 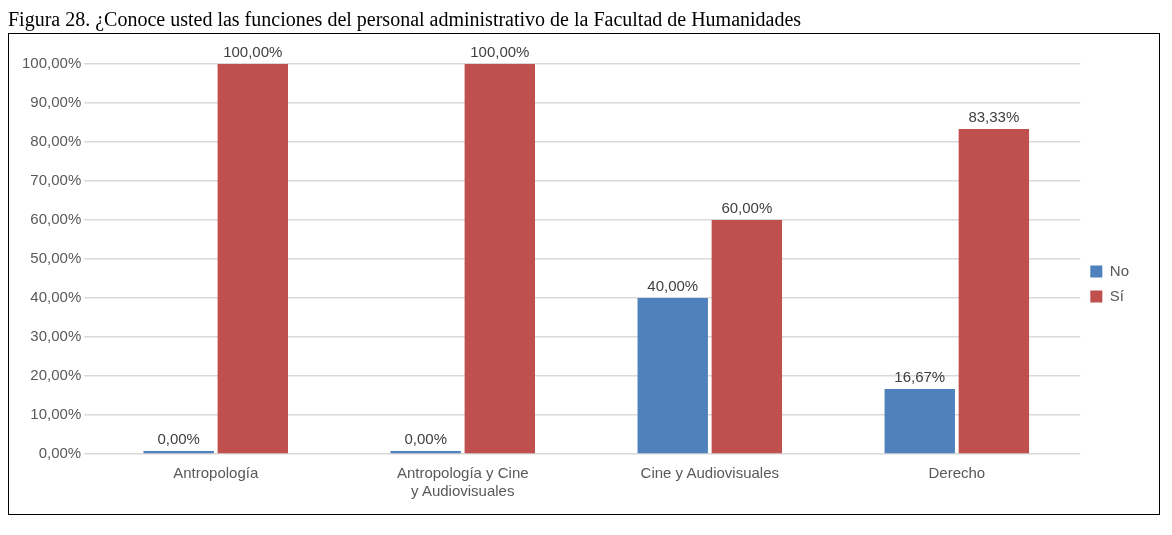 I want to click on data-label: 40,00%, so click(x=673, y=285).